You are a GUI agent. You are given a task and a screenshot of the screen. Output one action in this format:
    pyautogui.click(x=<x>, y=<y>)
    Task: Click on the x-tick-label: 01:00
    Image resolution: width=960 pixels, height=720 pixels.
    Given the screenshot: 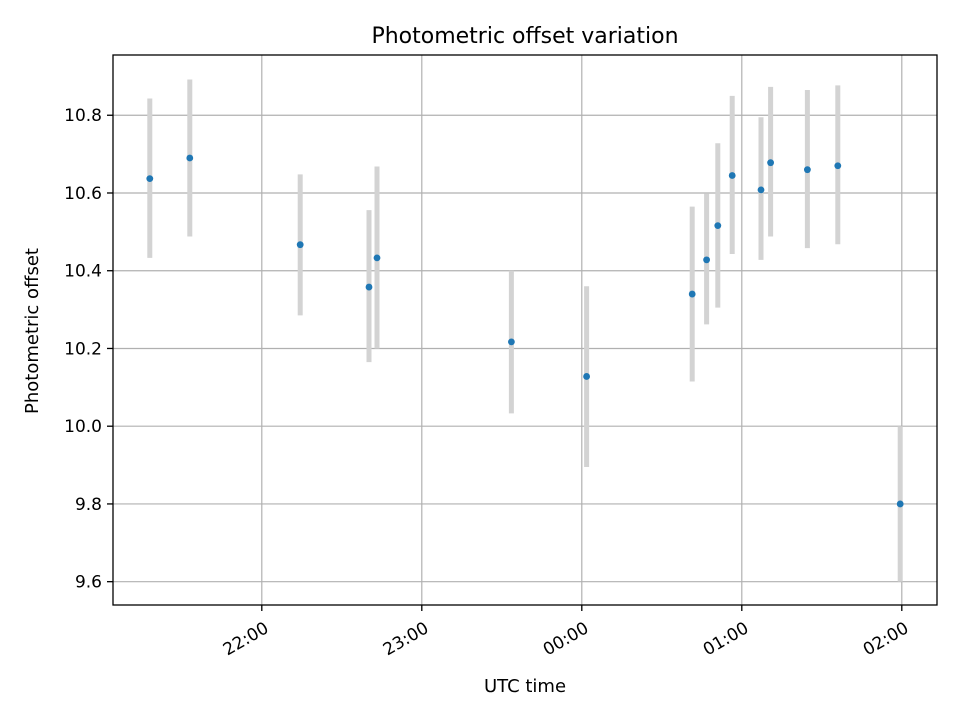 What is the action you would take?
    pyautogui.click(x=726, y=639)
    